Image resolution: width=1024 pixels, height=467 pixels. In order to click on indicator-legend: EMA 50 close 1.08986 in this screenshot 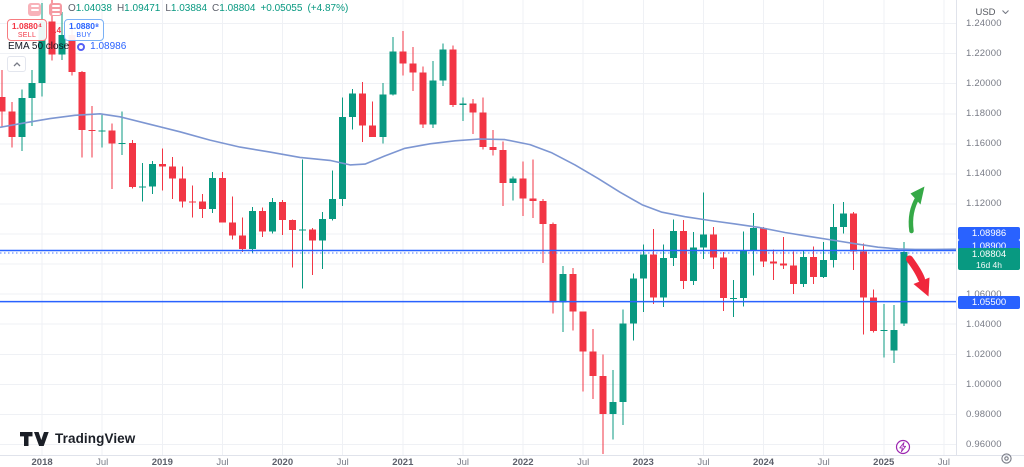, I will do `click(67, 46)`.